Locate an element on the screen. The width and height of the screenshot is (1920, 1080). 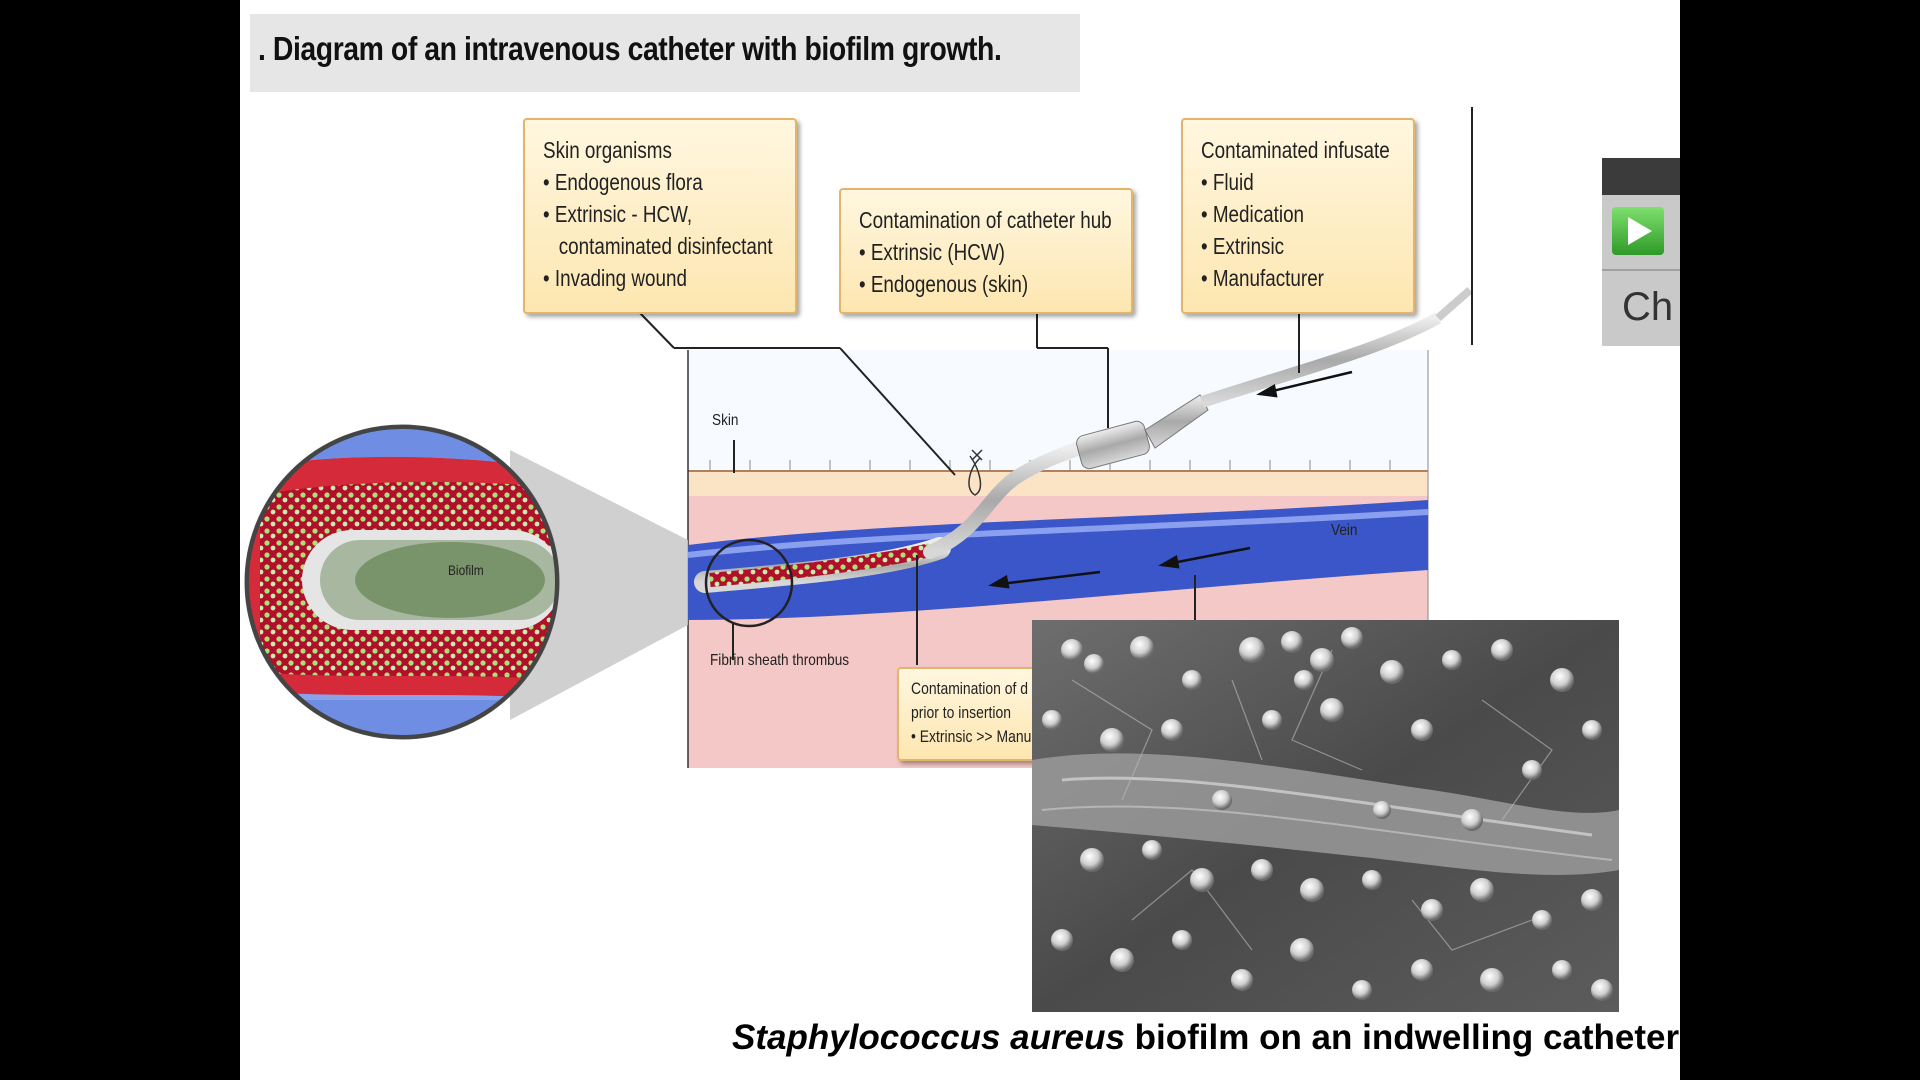
infusate-box-item: • Fluid is located at coordinates (1227, 182).